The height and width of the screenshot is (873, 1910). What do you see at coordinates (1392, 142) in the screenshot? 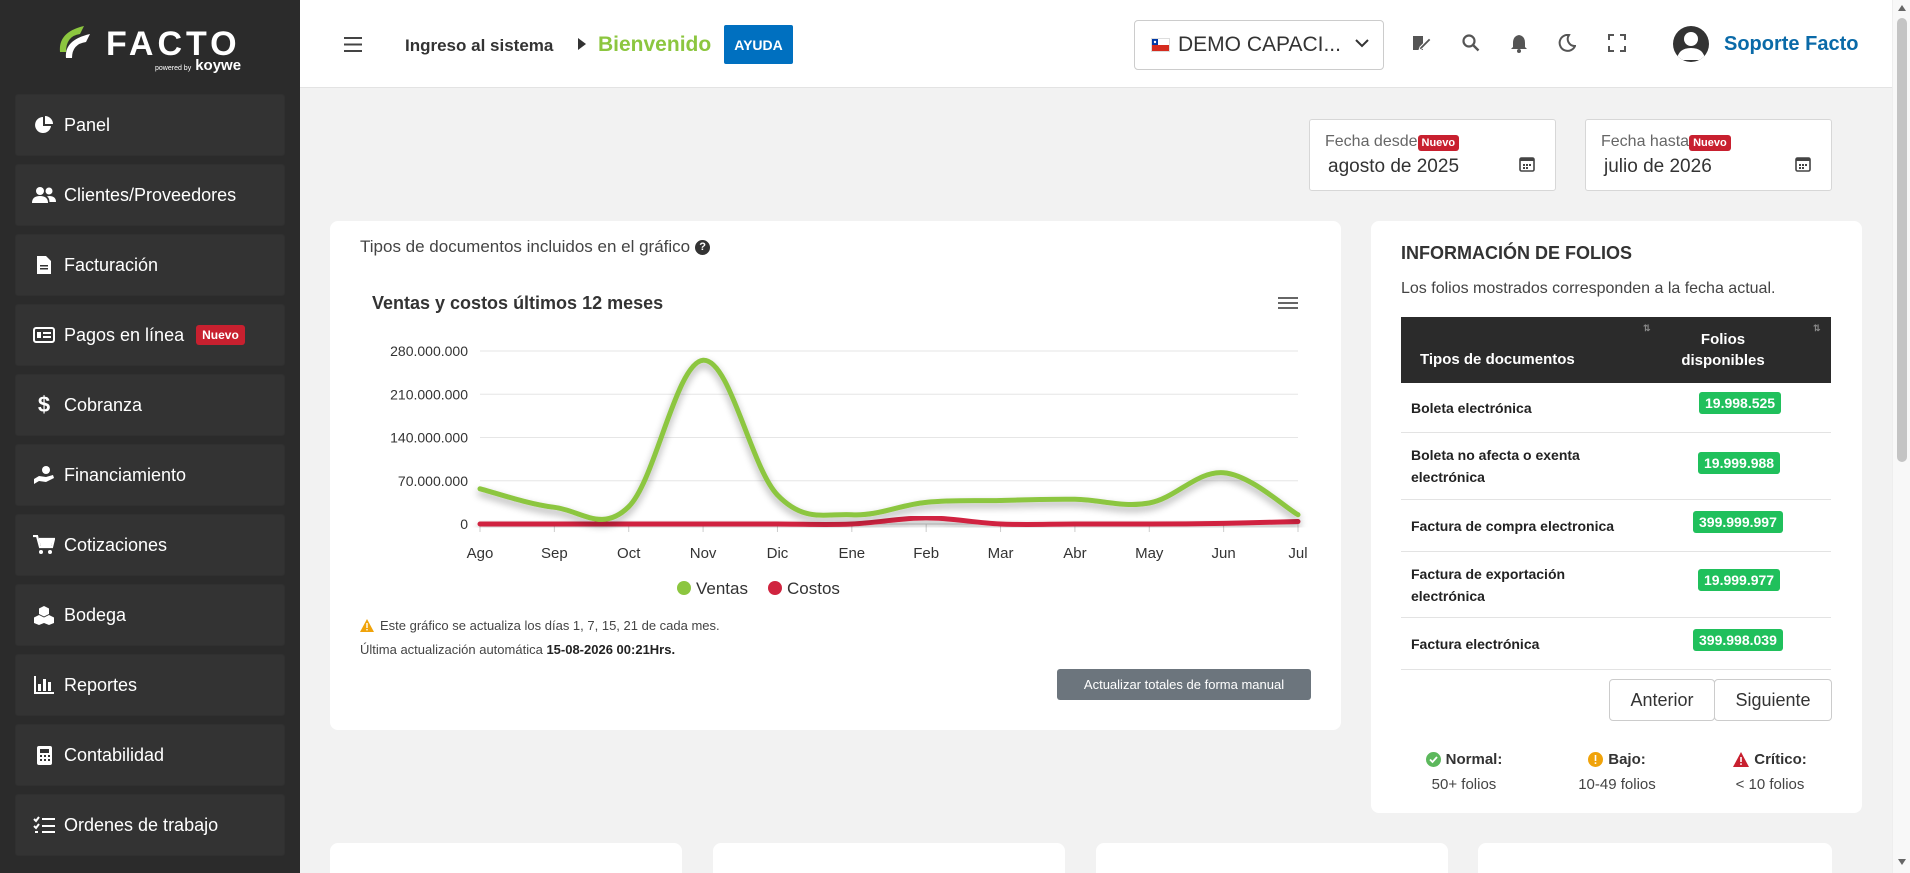
I see `date-from-label: Fecha desde Nuevo` at bounding box center [1392, 142].